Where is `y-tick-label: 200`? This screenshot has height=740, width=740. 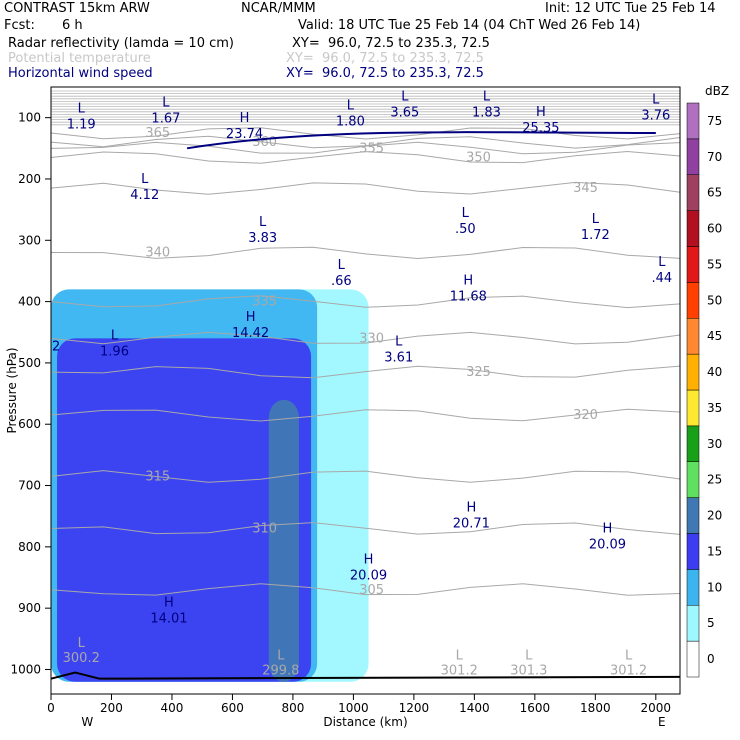
y-tick-label: 200 is located at coordinates (29, 179).